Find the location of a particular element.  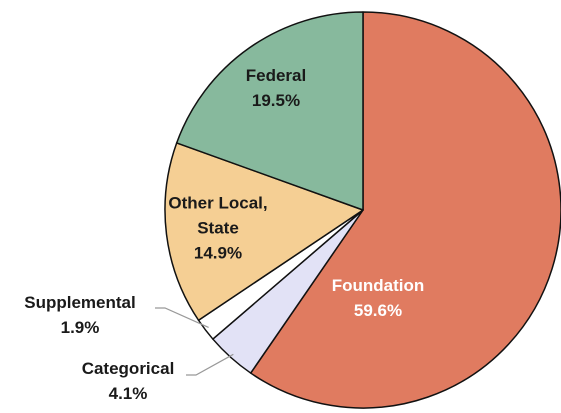

slice-label: Foundation 59.6% is located at coordinates (378, 298).